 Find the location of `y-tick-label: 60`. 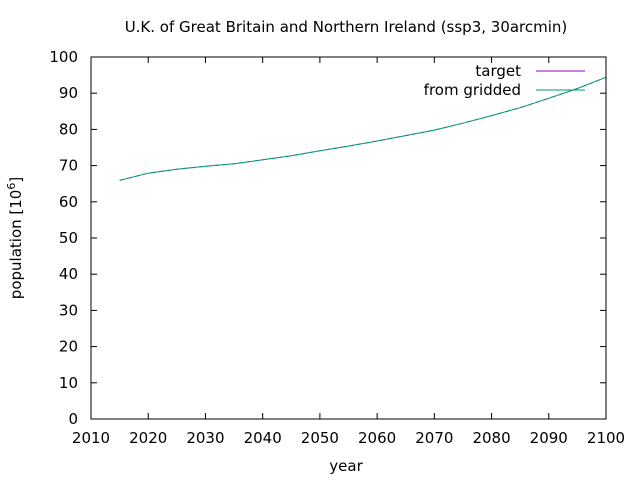

y-tick-label: 60 is located at coordinates (68, 202).